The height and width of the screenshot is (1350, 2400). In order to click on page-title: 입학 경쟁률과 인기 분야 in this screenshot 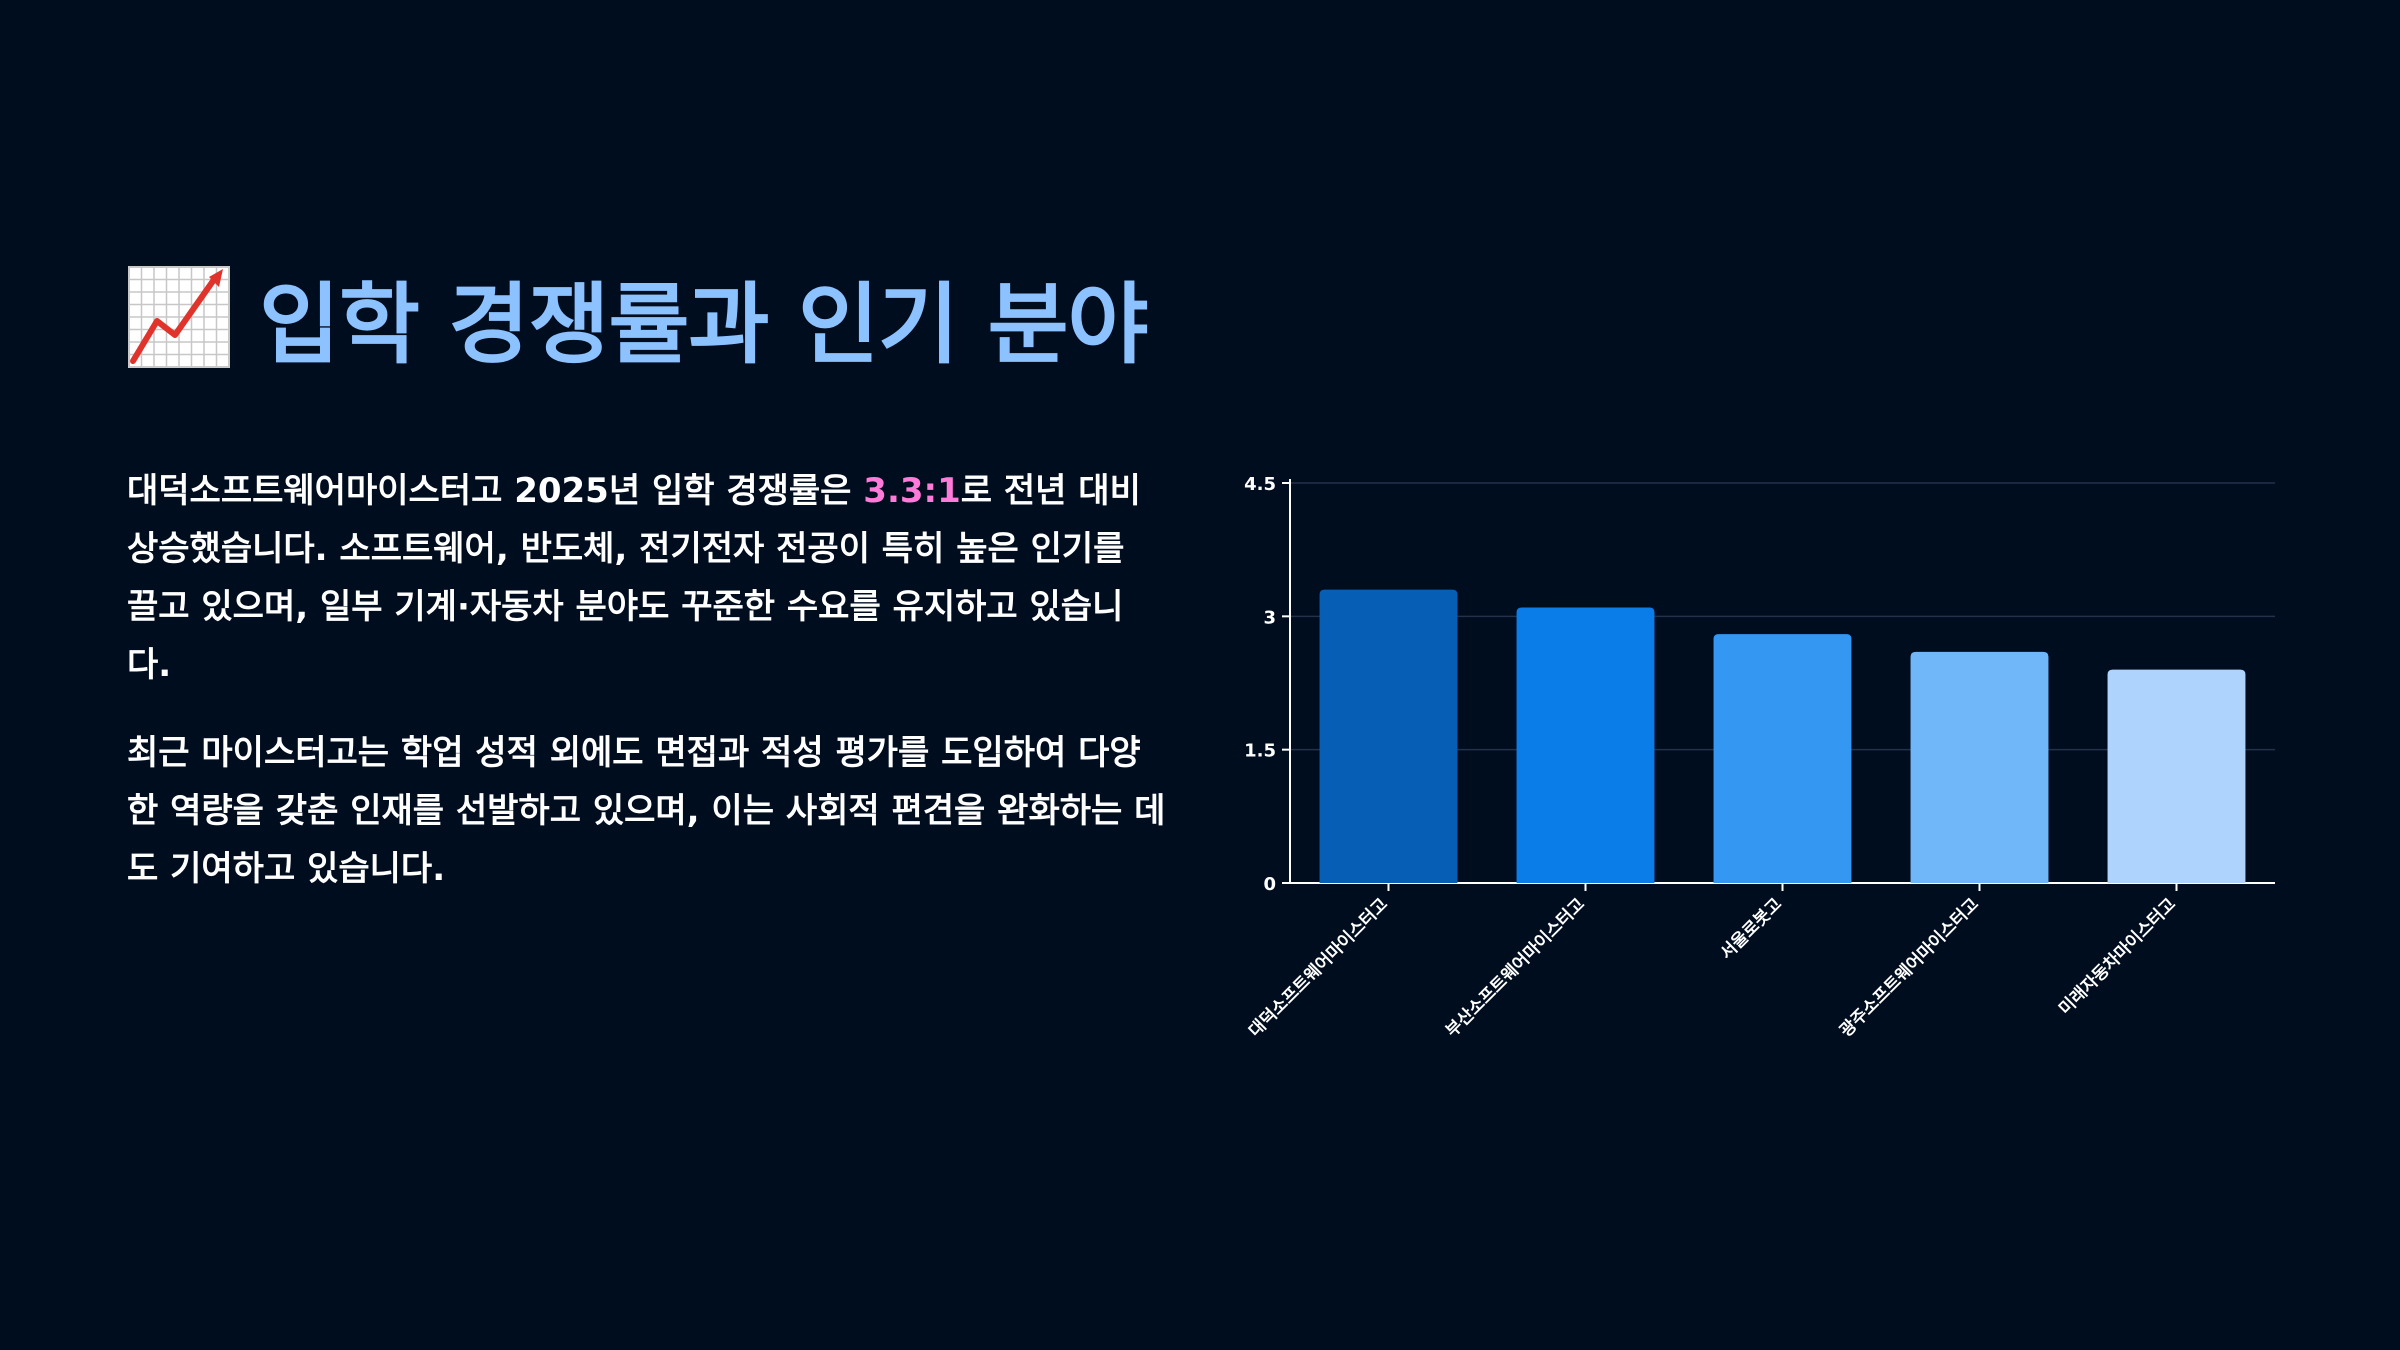, I will do `click(704, 324)`.